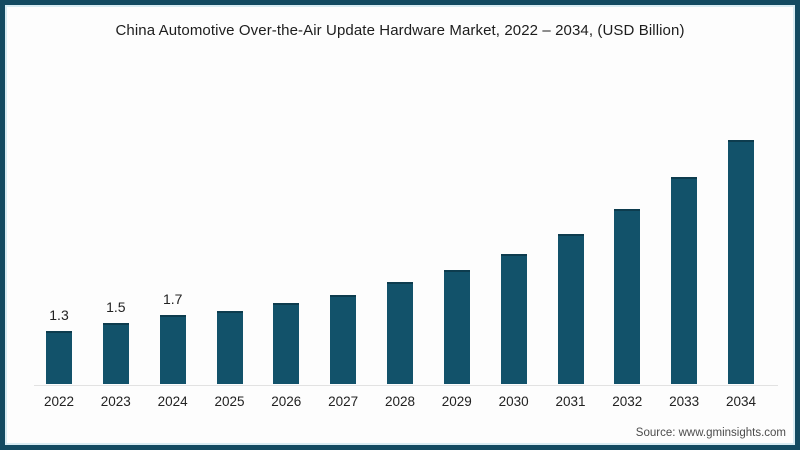  What do you see at coordinates (115, 353) in the screenshot?
I see `bar-2023` at bounding box center [115, 353].